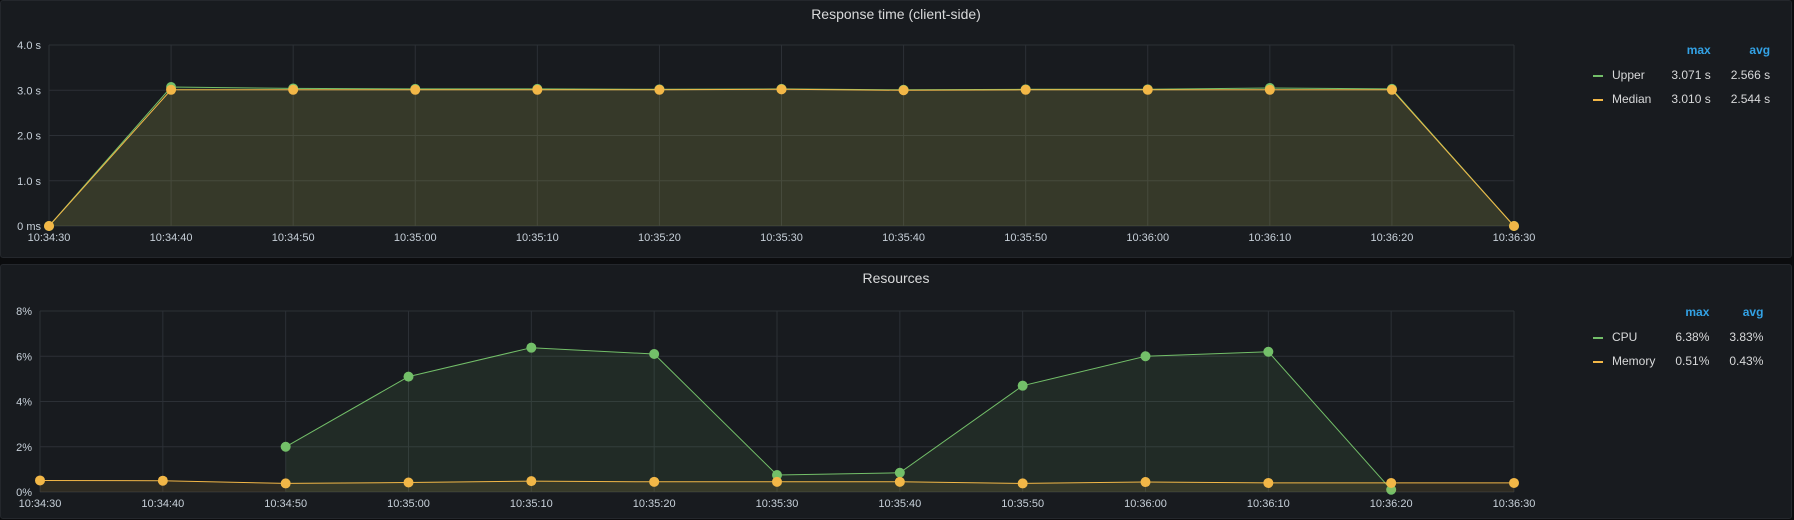 The height and width of the screenshot is (520, 1794). Describe the element at coordinates (1691, 75) in the screenshot. I see `legend-max-value: 3.071 s` at that location.